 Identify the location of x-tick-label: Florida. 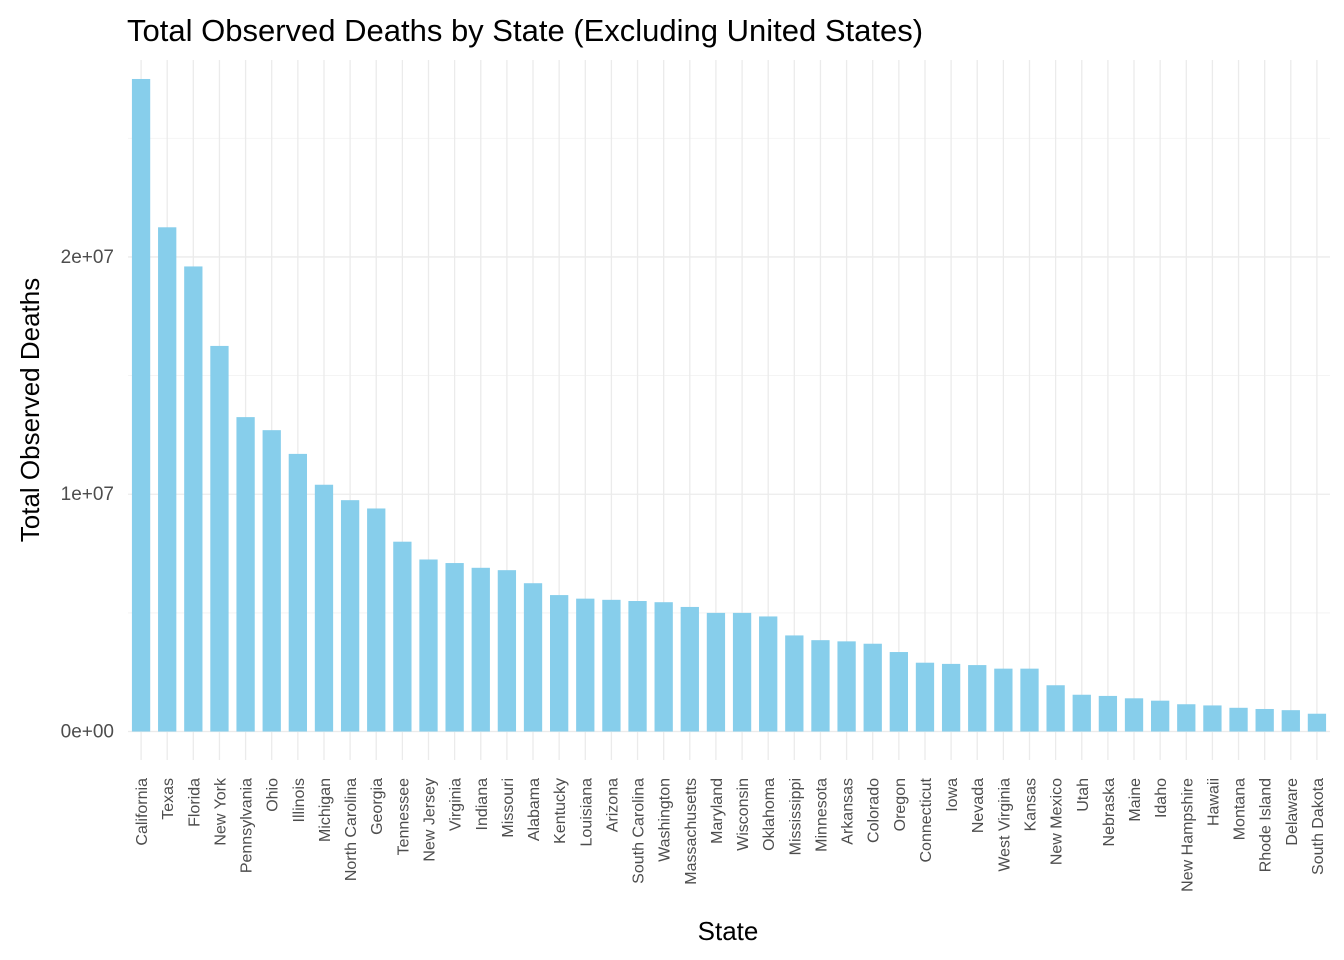
(194, 802).